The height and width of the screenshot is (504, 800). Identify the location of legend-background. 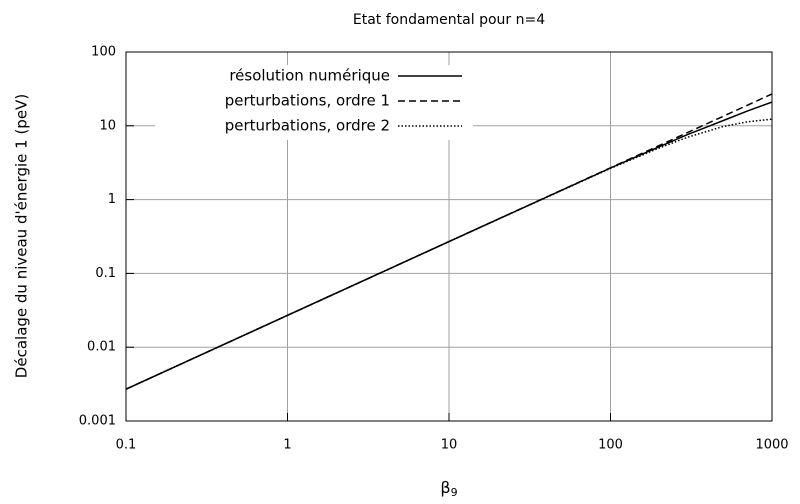
(314, 102).